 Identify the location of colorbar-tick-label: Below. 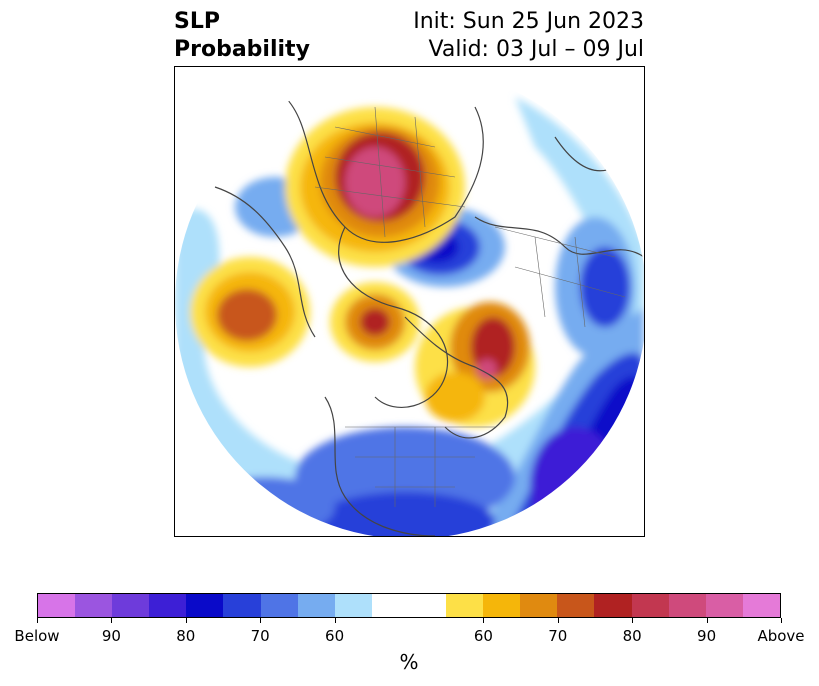
(37, 636).